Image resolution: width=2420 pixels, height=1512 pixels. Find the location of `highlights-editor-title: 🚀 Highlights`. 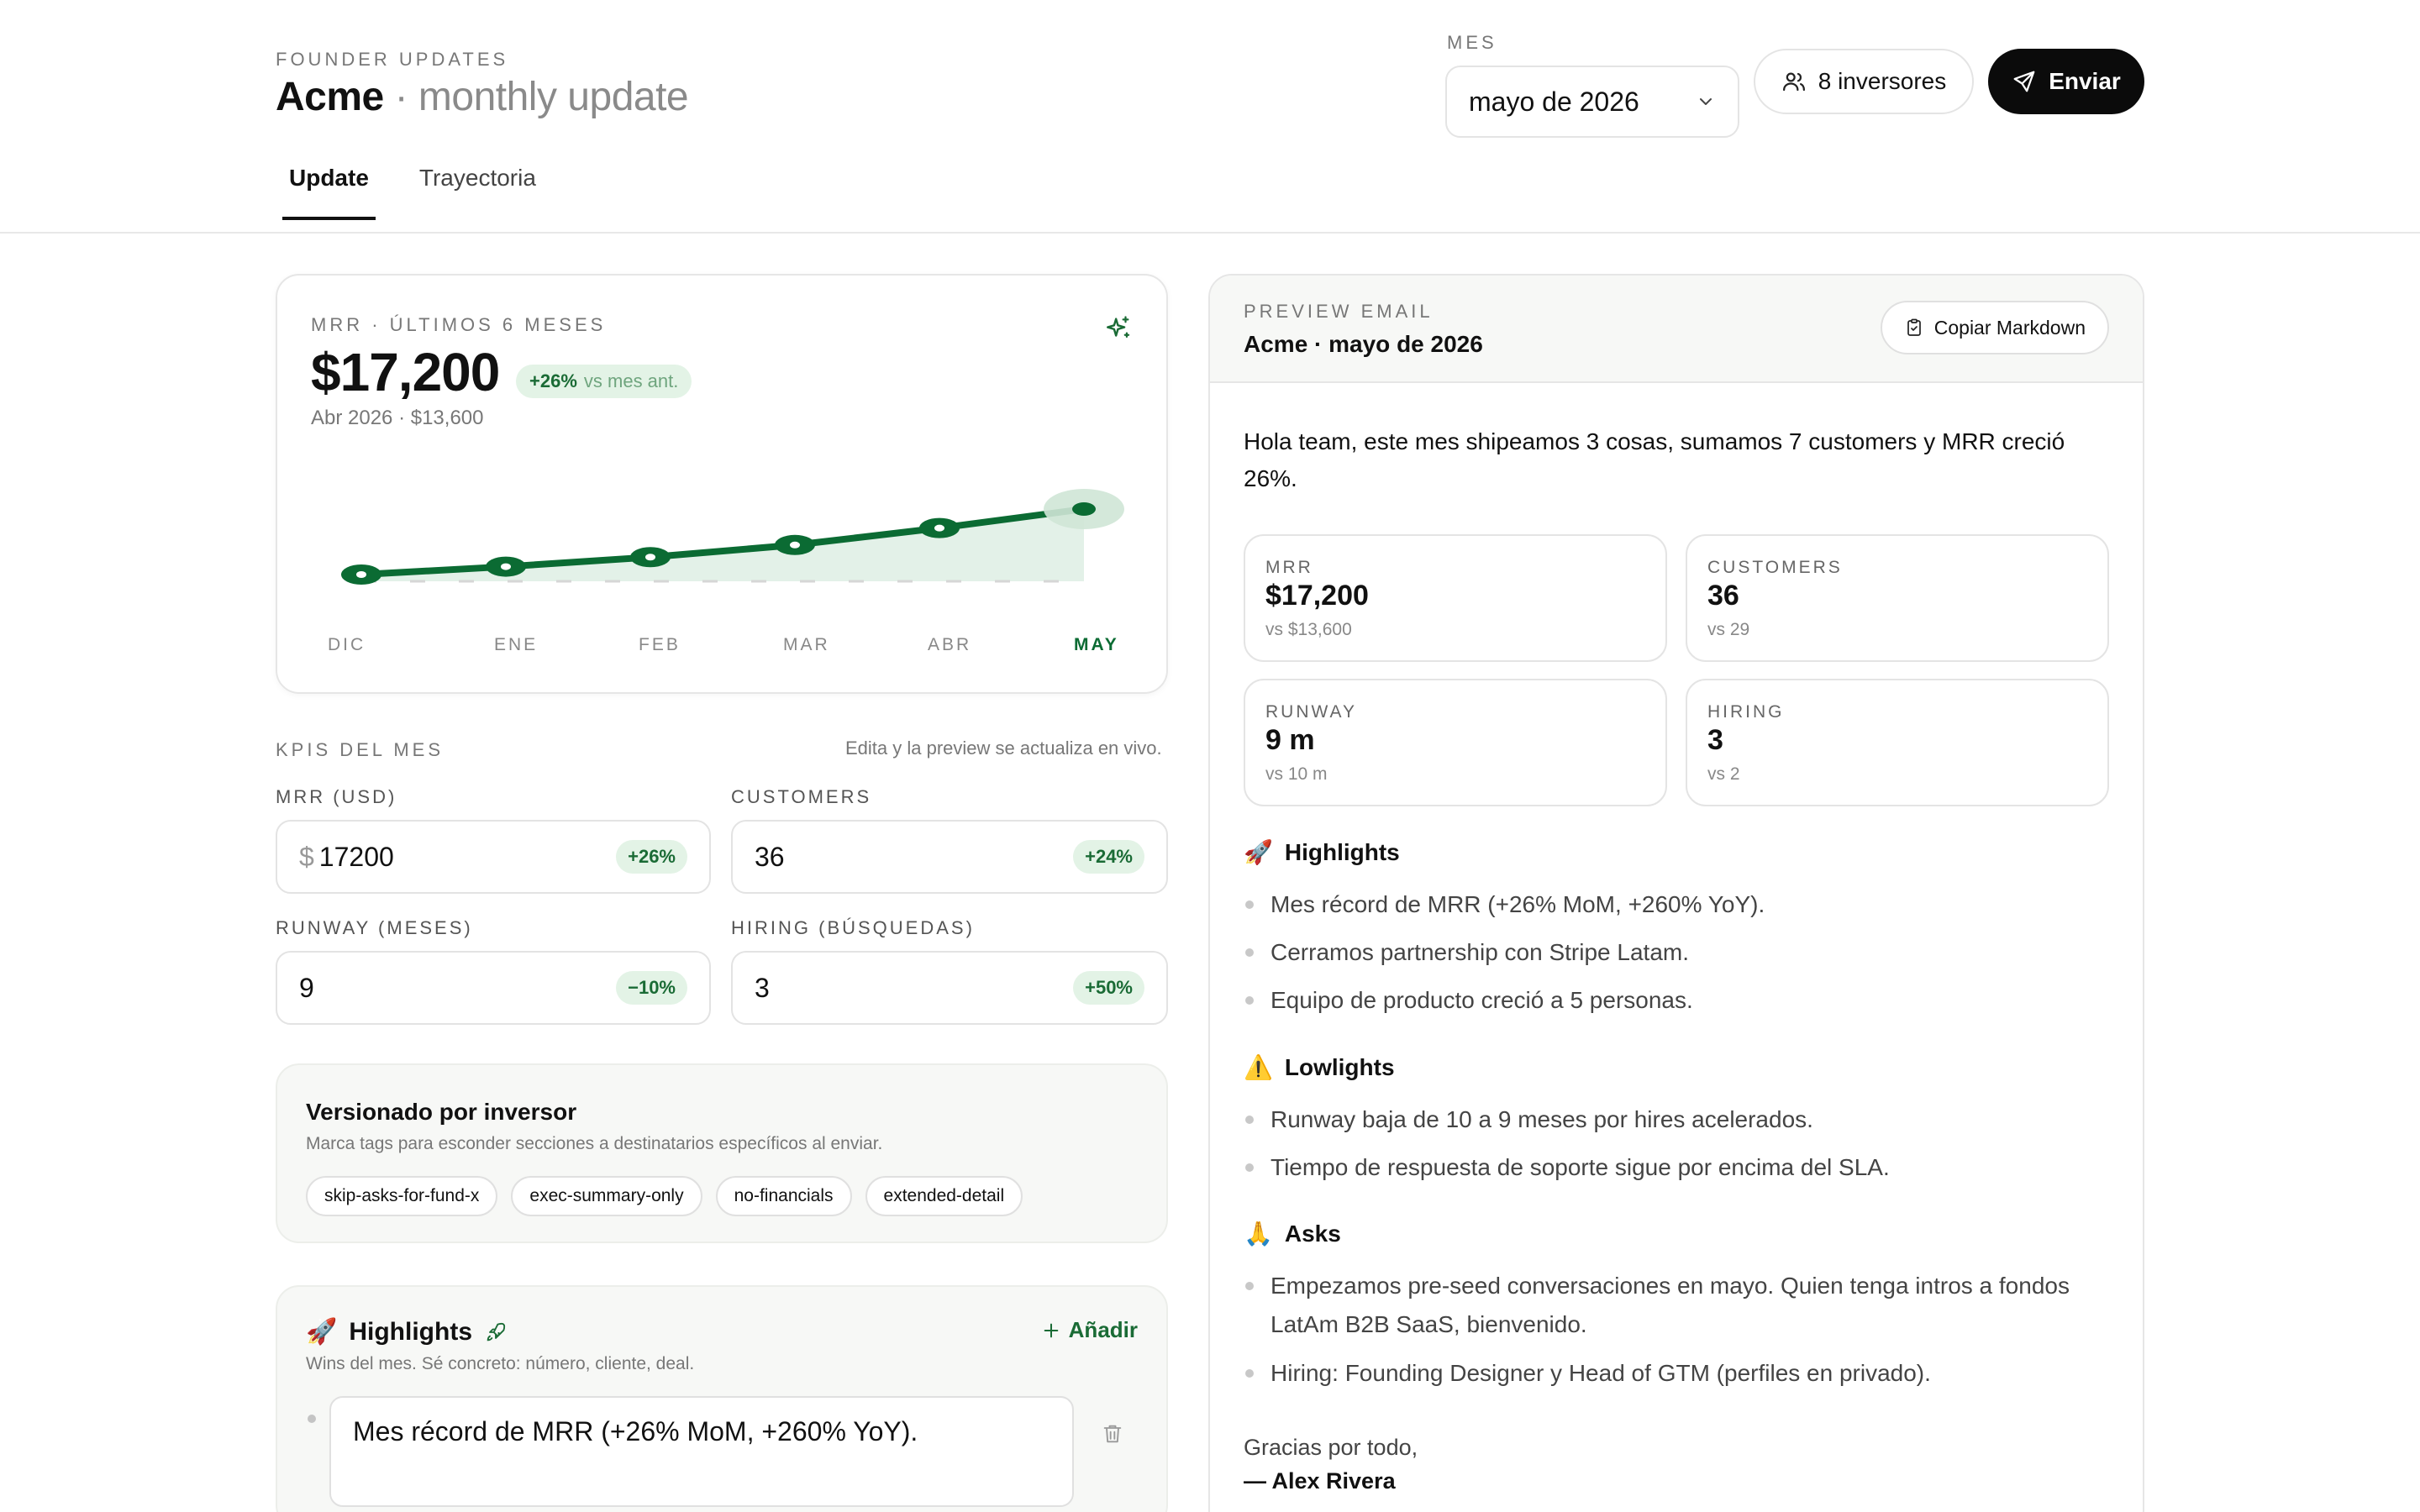

highlights-editor-title: 🚀 Highlights is located at coordinates (407, 1332).